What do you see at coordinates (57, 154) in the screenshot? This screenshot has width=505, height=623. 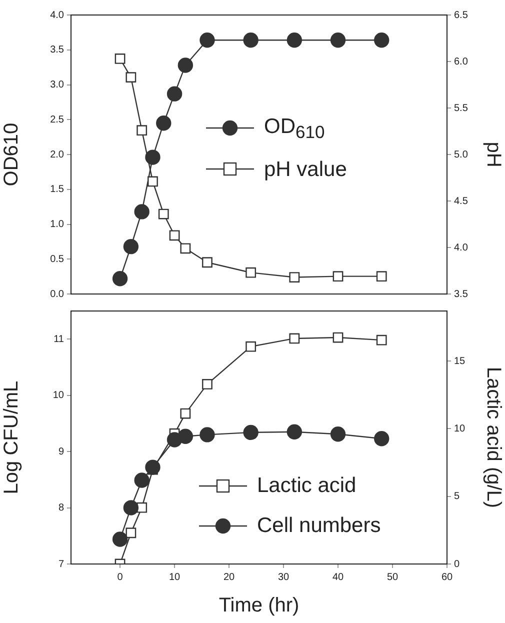 I see `y-tick-label: 2.0` at bounding box center [57, 154].